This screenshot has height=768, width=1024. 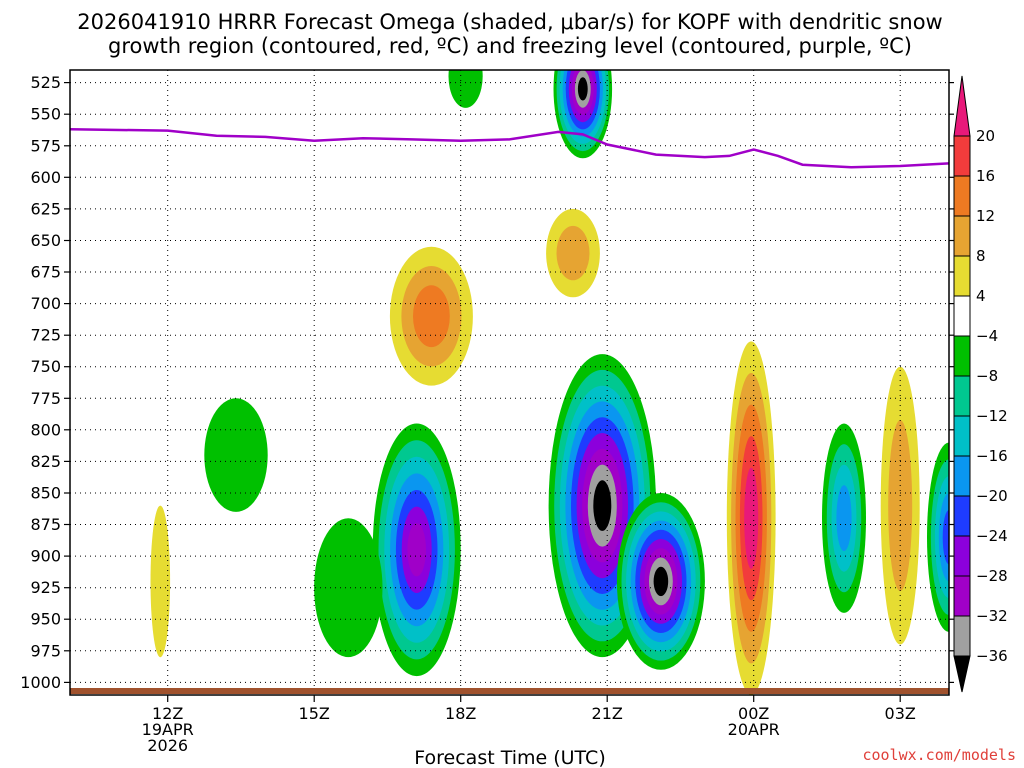 I want to click on descent-1200-cell, so click(x=160, y=581).